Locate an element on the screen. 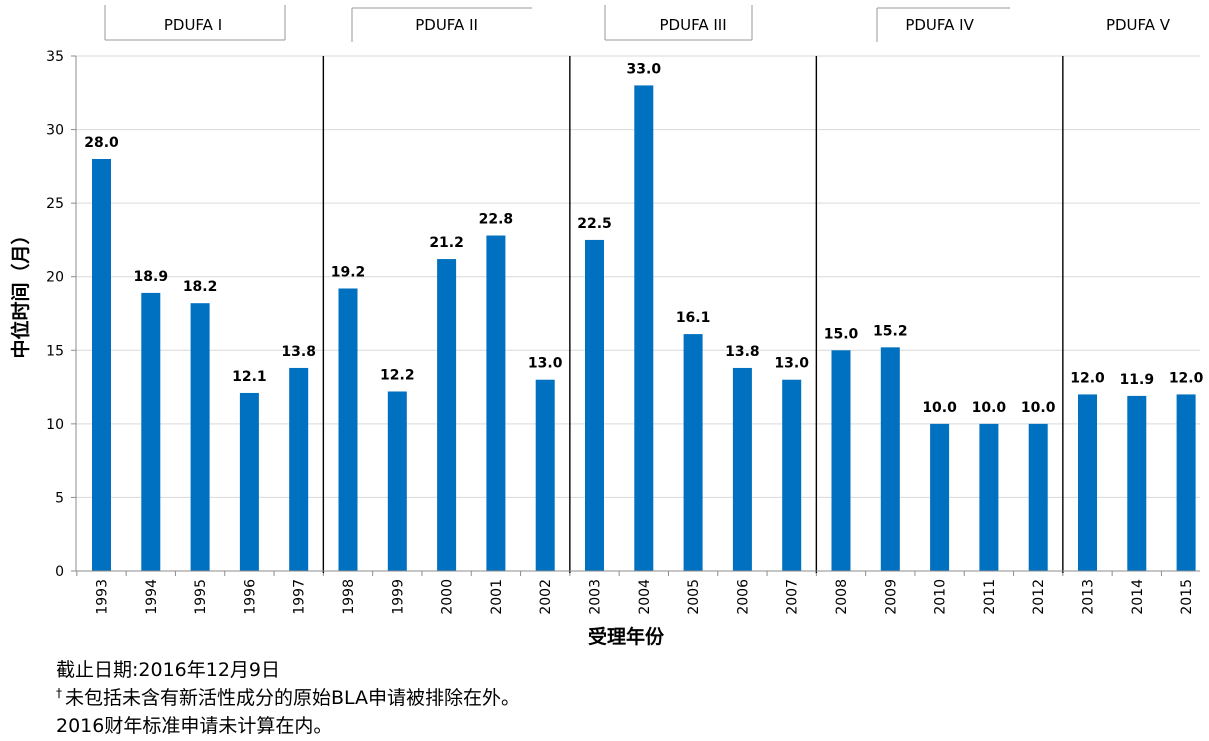  period-label: PDUFA IV is located at coordinates (939, 25).